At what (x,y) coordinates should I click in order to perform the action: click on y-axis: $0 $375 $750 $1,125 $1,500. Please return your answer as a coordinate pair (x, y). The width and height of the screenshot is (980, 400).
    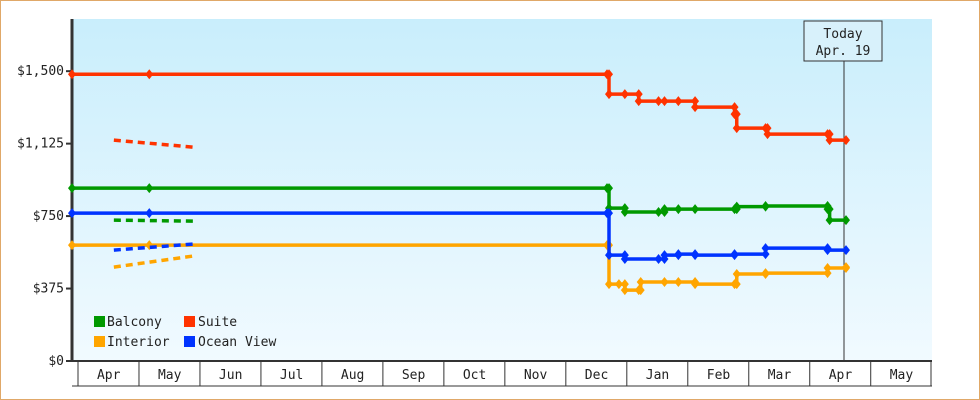
    Looking at the image, I should click on (45, 194).